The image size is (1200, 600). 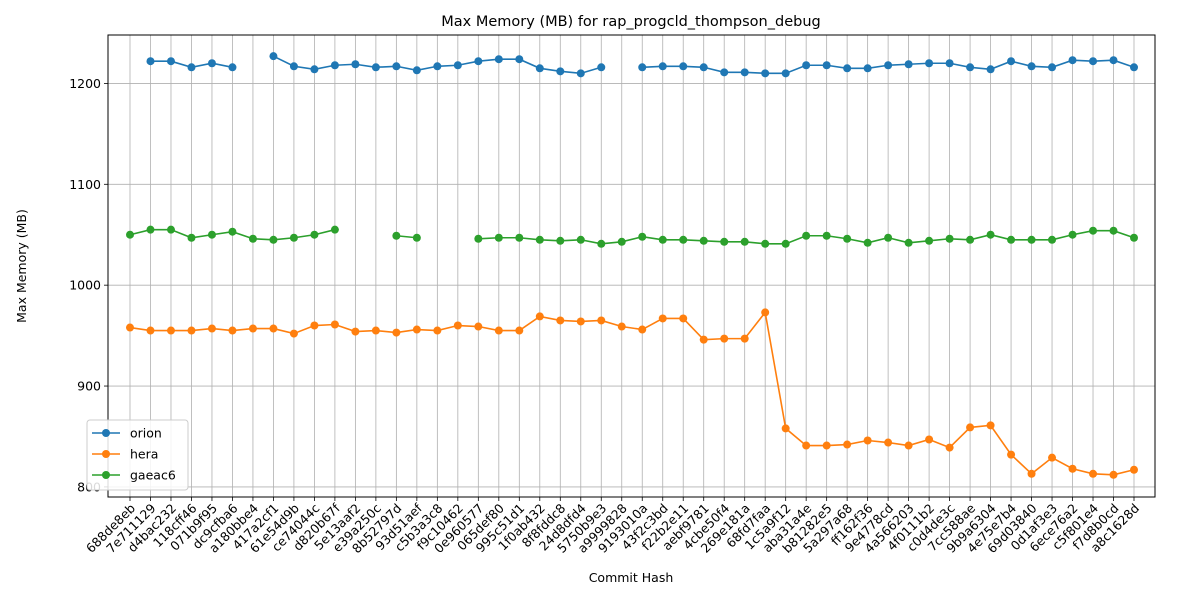 What do you see at coordinates (144, 454) in the screenshot?
I see `legend-label-hera: hera` at bounding box center [144, 454].